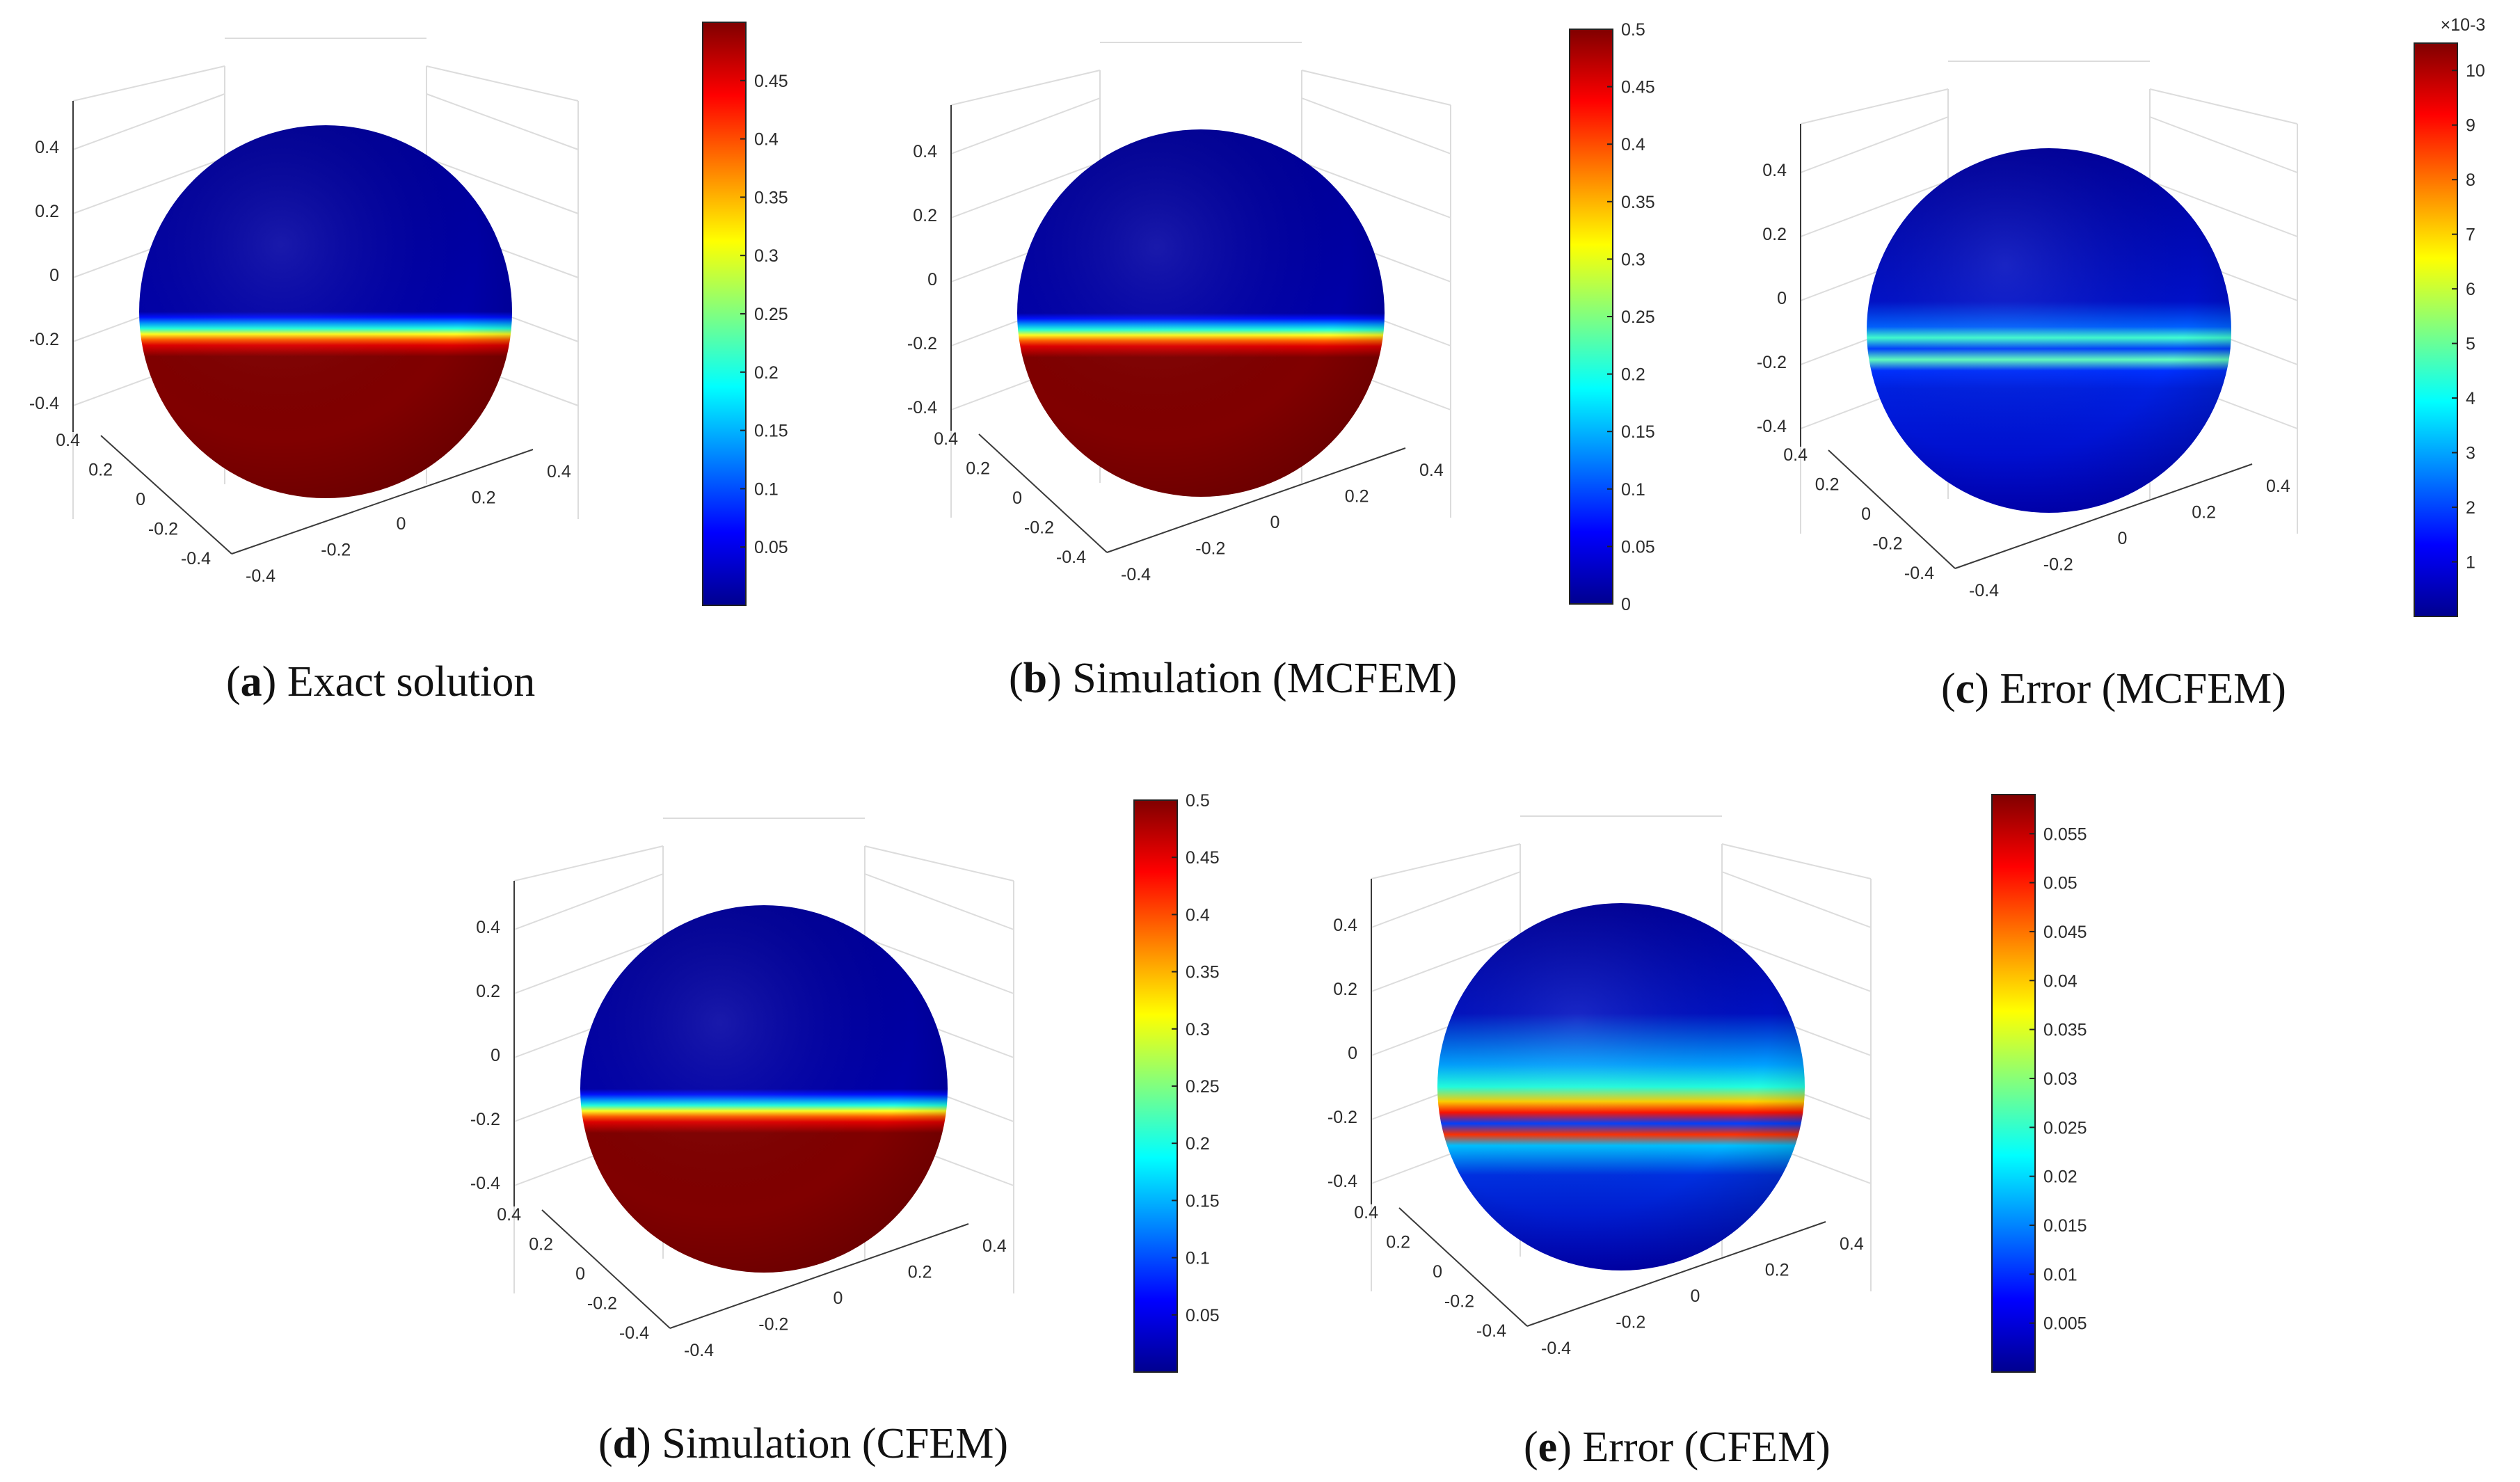 Image resolution: width=2520 pixels, height=1482 pixels. What do you see at coordinates (251, 682) in the screenshot?
I see `panel-label: a` at bounding box center [251, 682].